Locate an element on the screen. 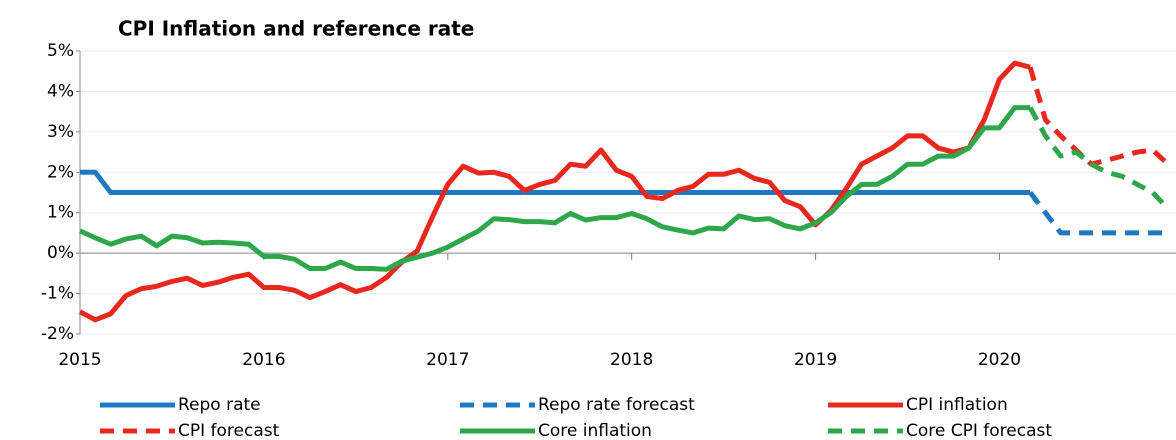 The height and width of the screenshot is (440, 1176). y-tick-label: 1% is located at coordinates (60, 213).